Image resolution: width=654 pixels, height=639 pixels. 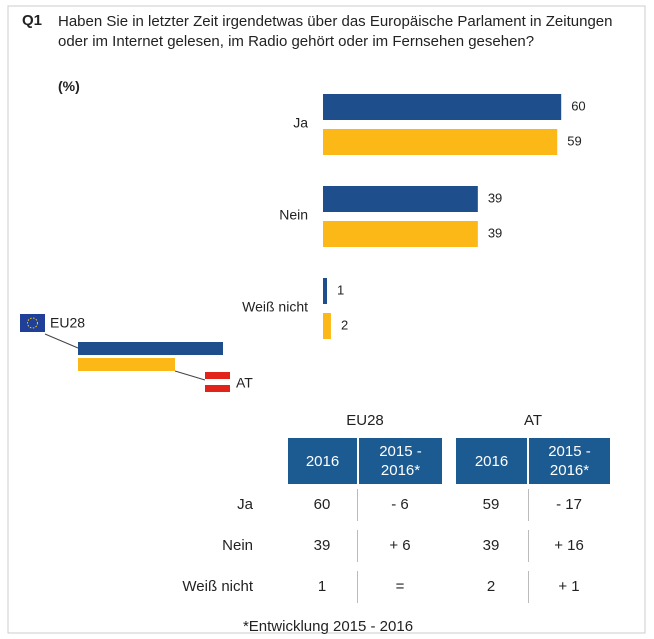 What do you see at coordinates (491, 586) in the screenshot?
I see `table-cell: 2` at bounding box center [491, 586].